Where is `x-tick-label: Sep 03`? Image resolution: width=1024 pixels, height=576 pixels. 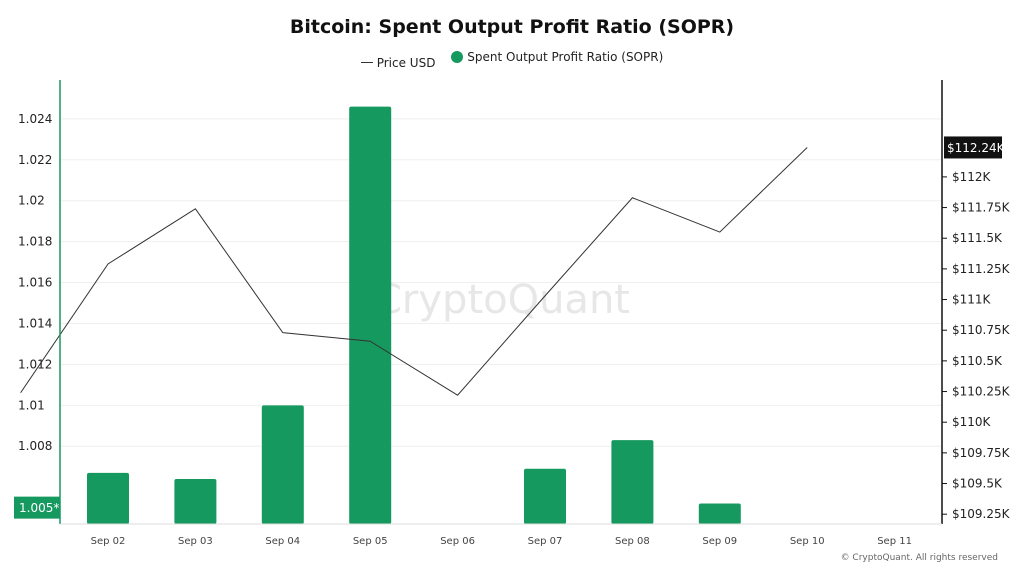
x-tick-label: Sep 03 is located at coordinates (195, 541).